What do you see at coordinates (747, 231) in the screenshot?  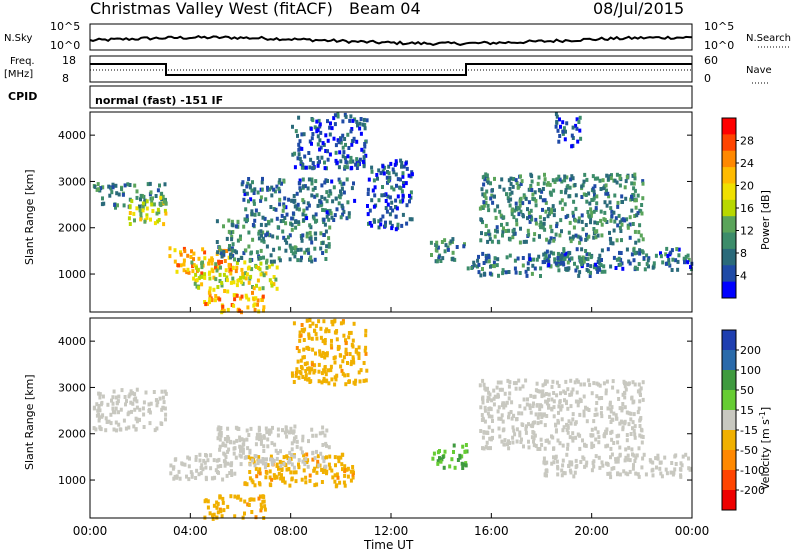 I see `power-colorbar-tick-label: 12` at bounding box center [747, 231].